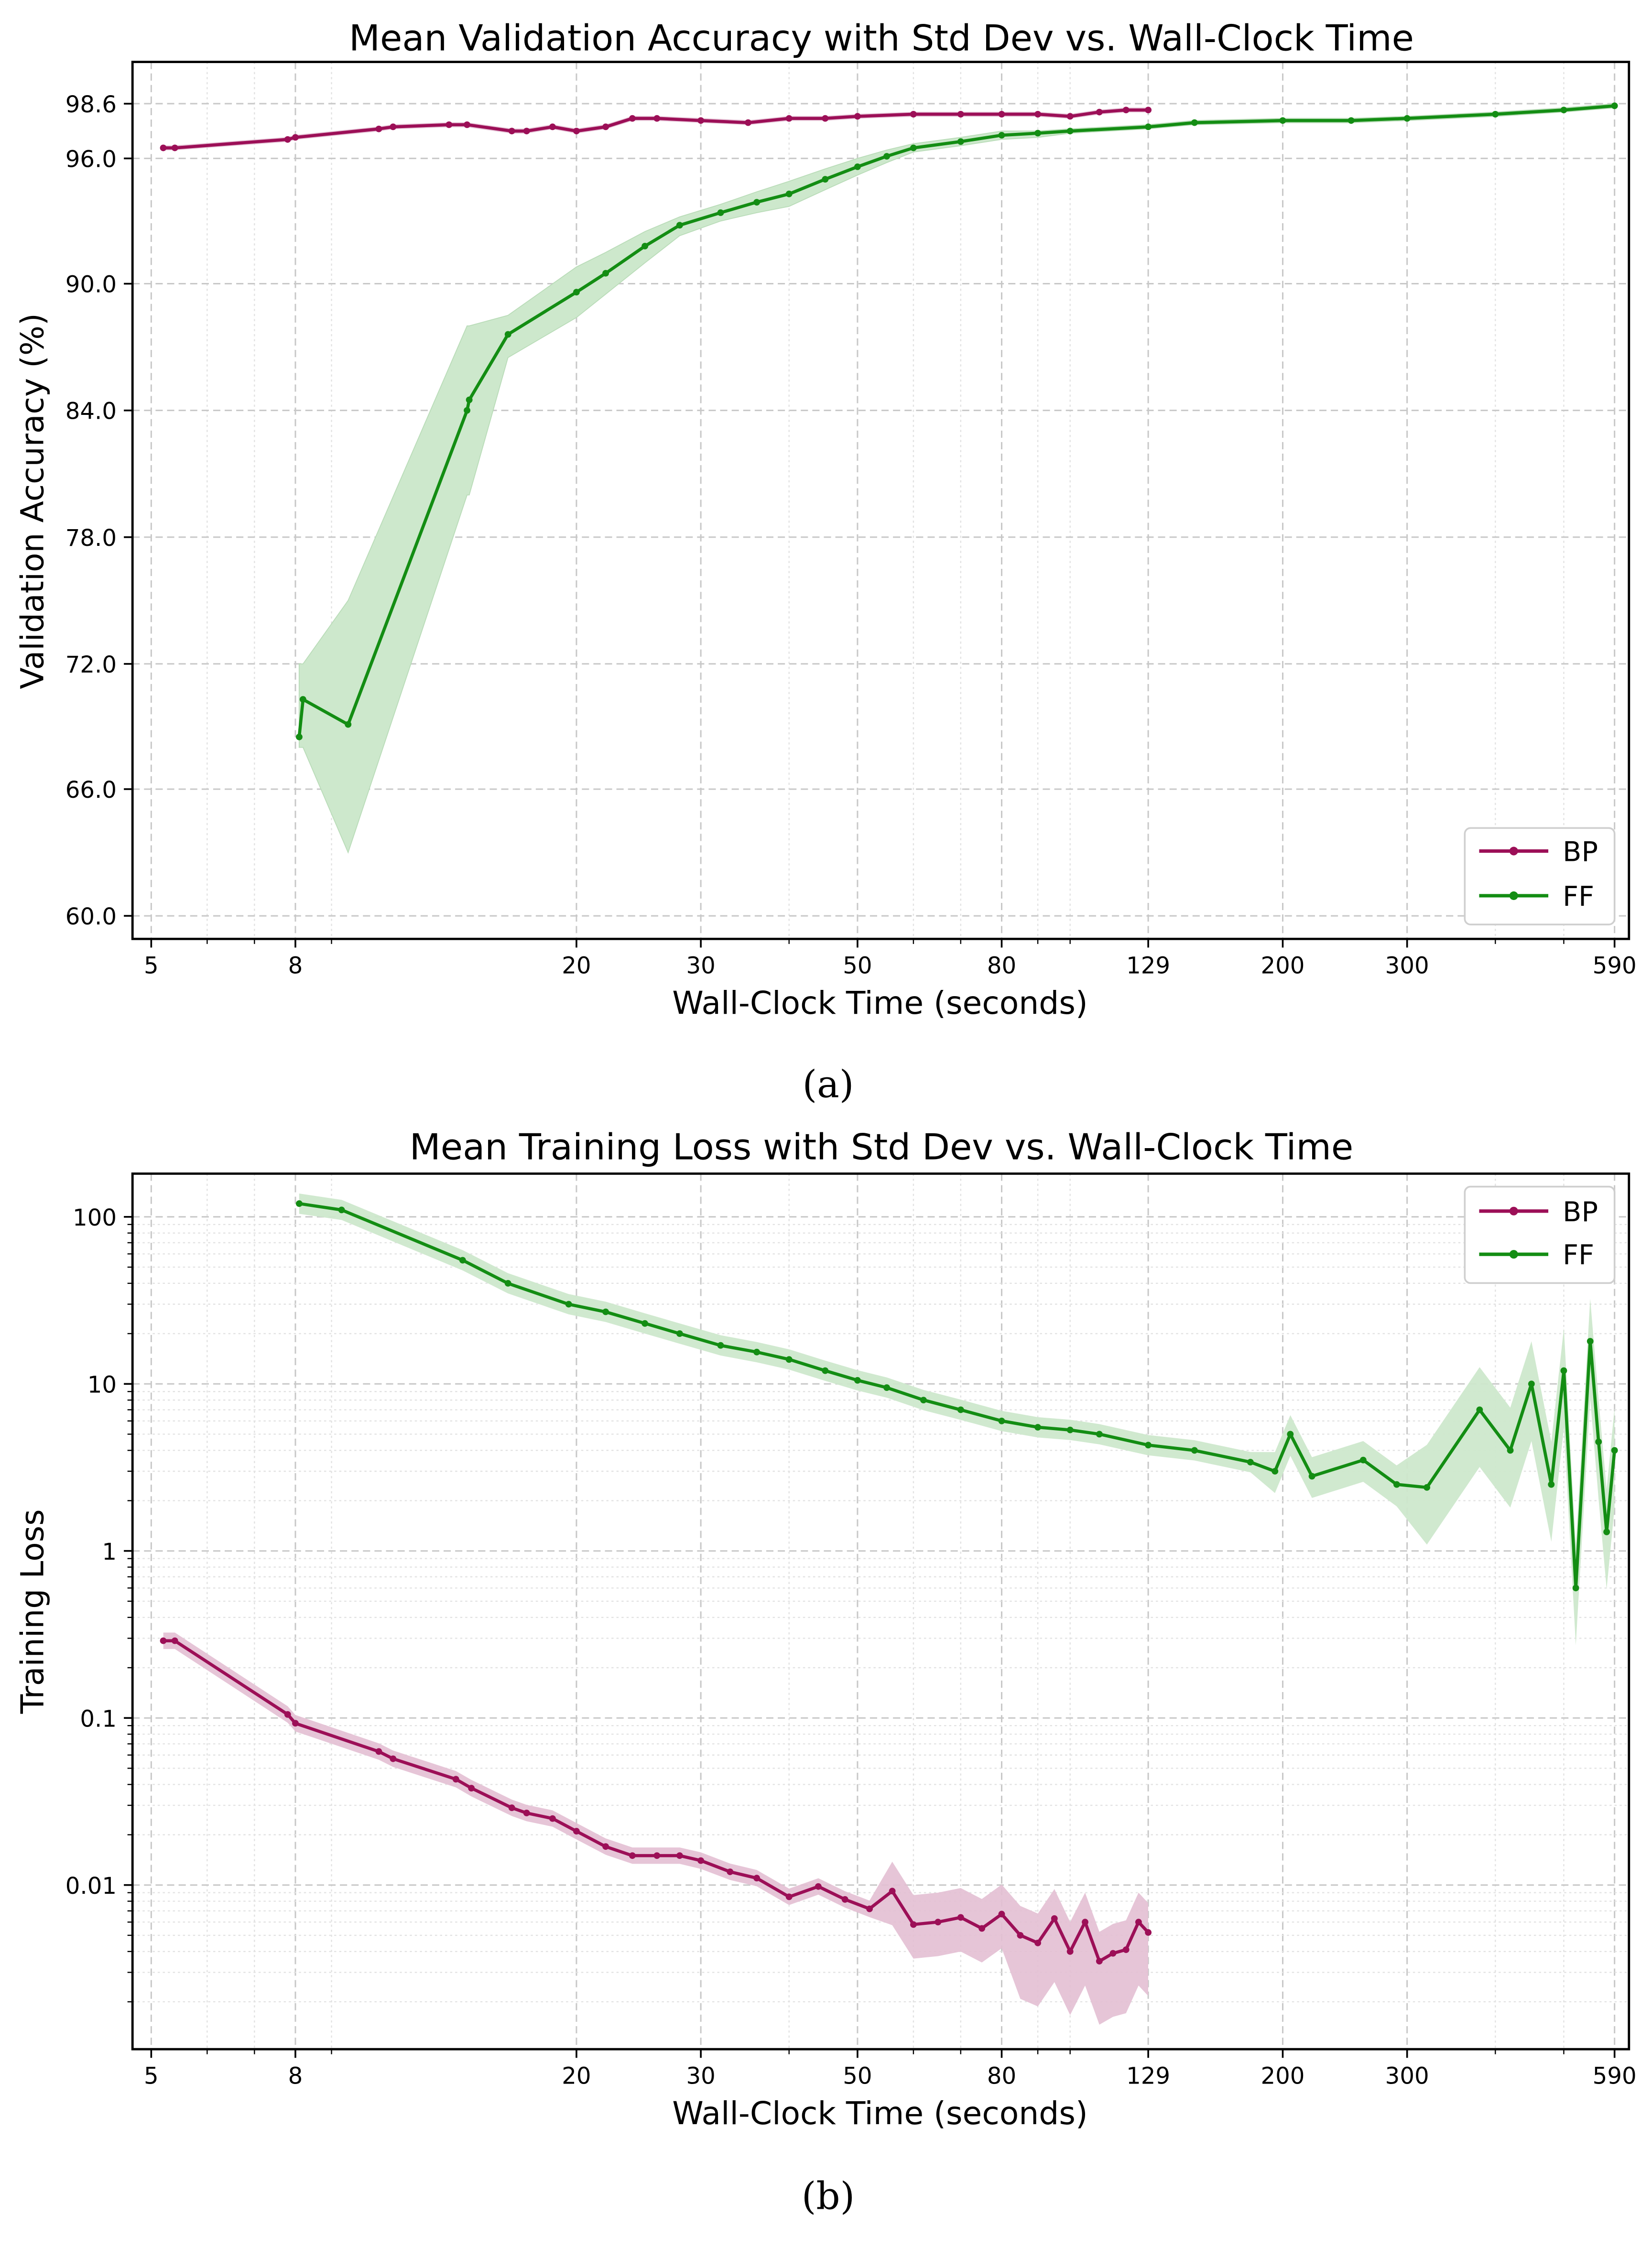  Describe the element at coordinates (1540, 1234) in the screenshot. I see `chart-b-legend: BP FF` at that location.